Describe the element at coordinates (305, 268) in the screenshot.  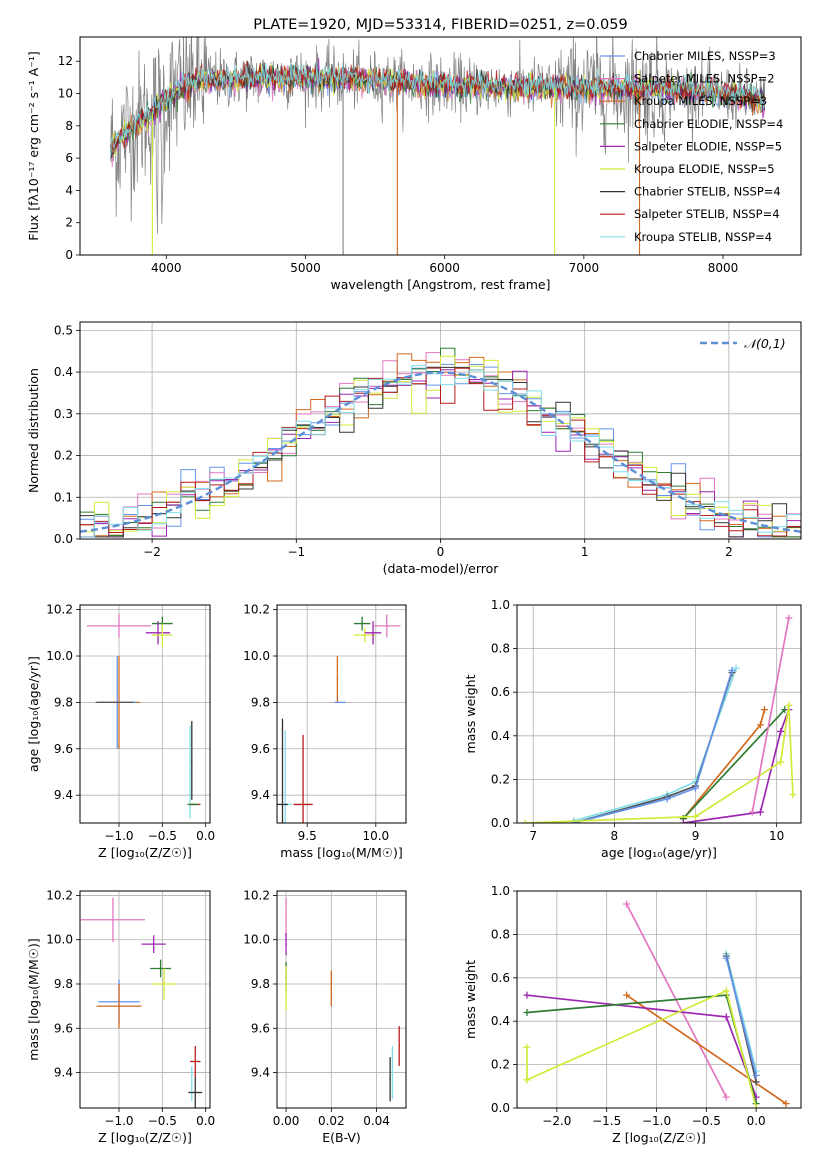
I see `x-tick-label: 5000` at that location.